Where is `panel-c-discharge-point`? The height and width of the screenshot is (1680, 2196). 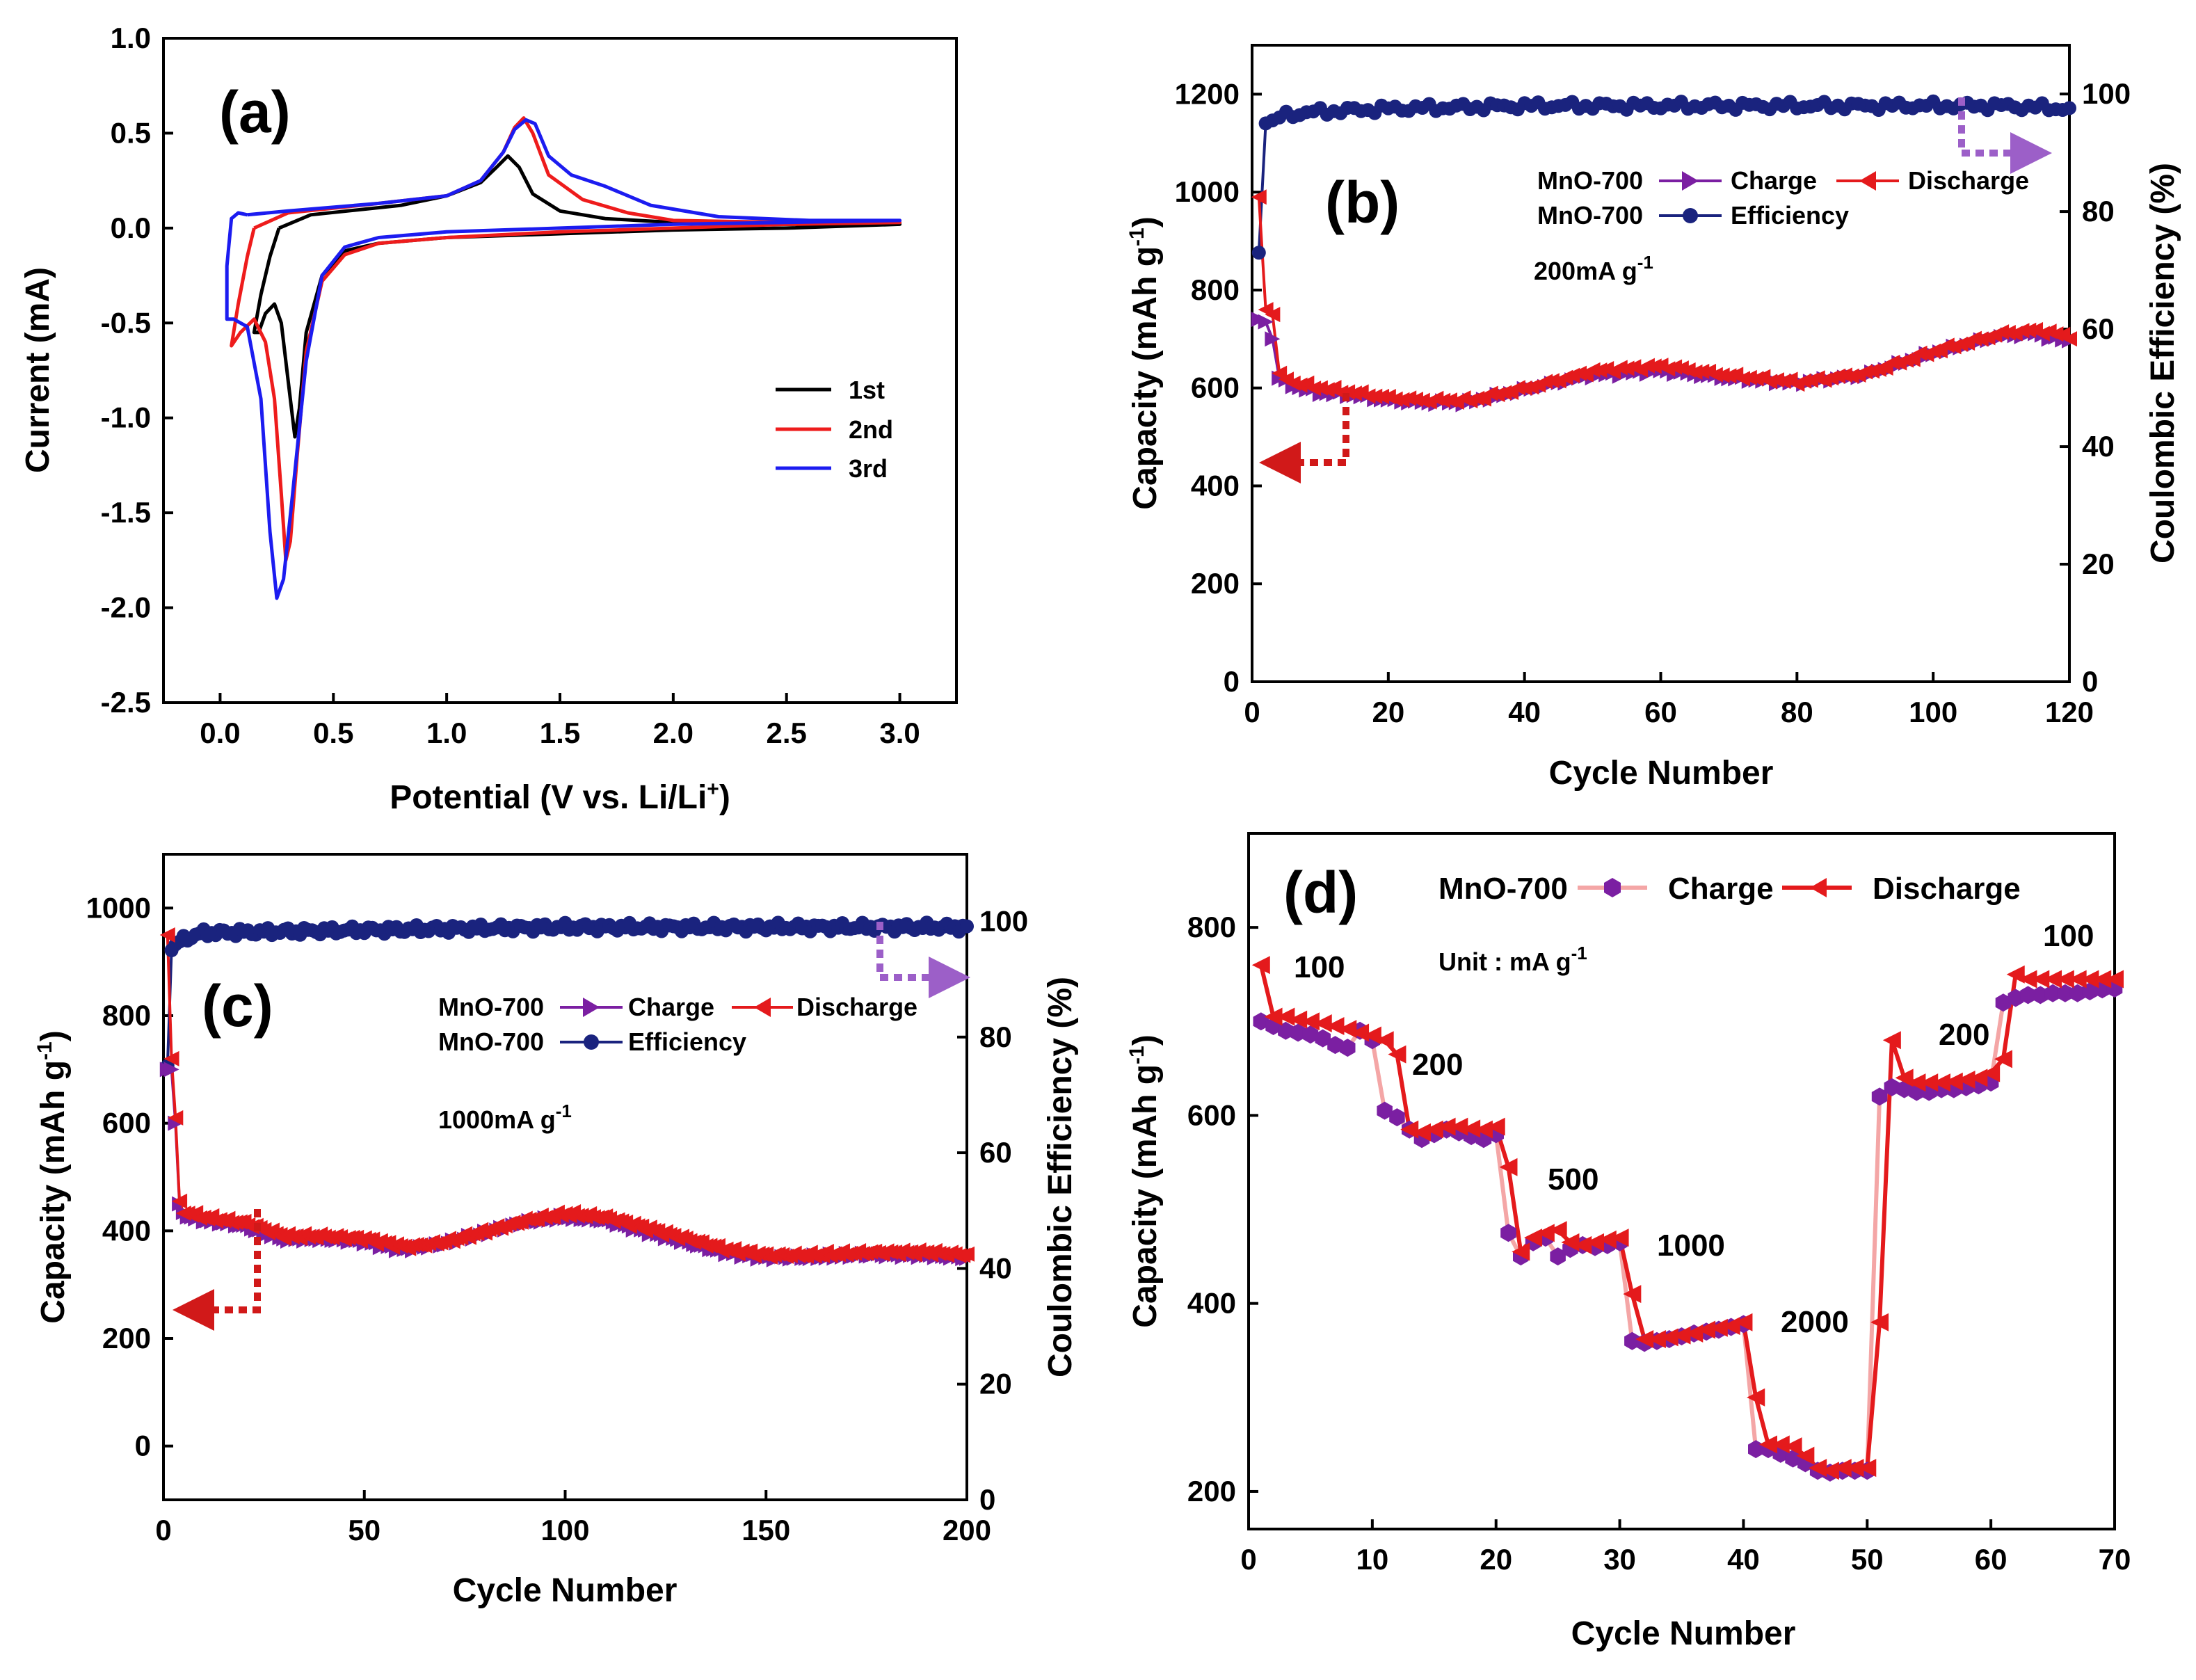
panel-c-discharge-point is located at coordinates (967, 1254).